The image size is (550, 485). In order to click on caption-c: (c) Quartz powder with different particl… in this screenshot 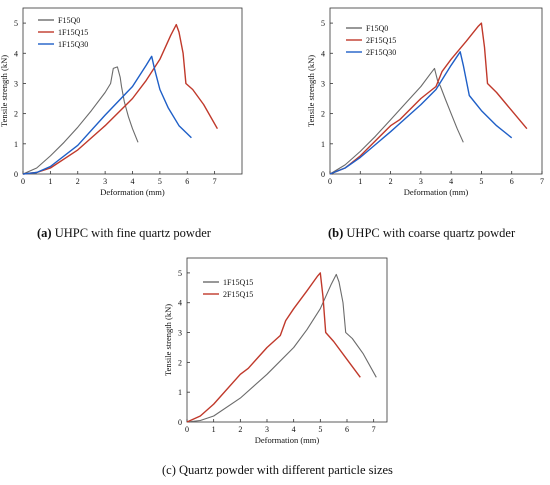, I will do `click(277, 470)`.